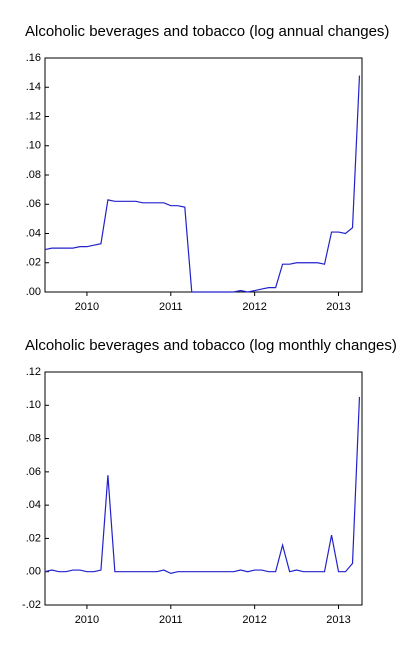  Describe the element at coordinates (33, 87) in the screenshot. I see `y-tick-label: .14` at that location.